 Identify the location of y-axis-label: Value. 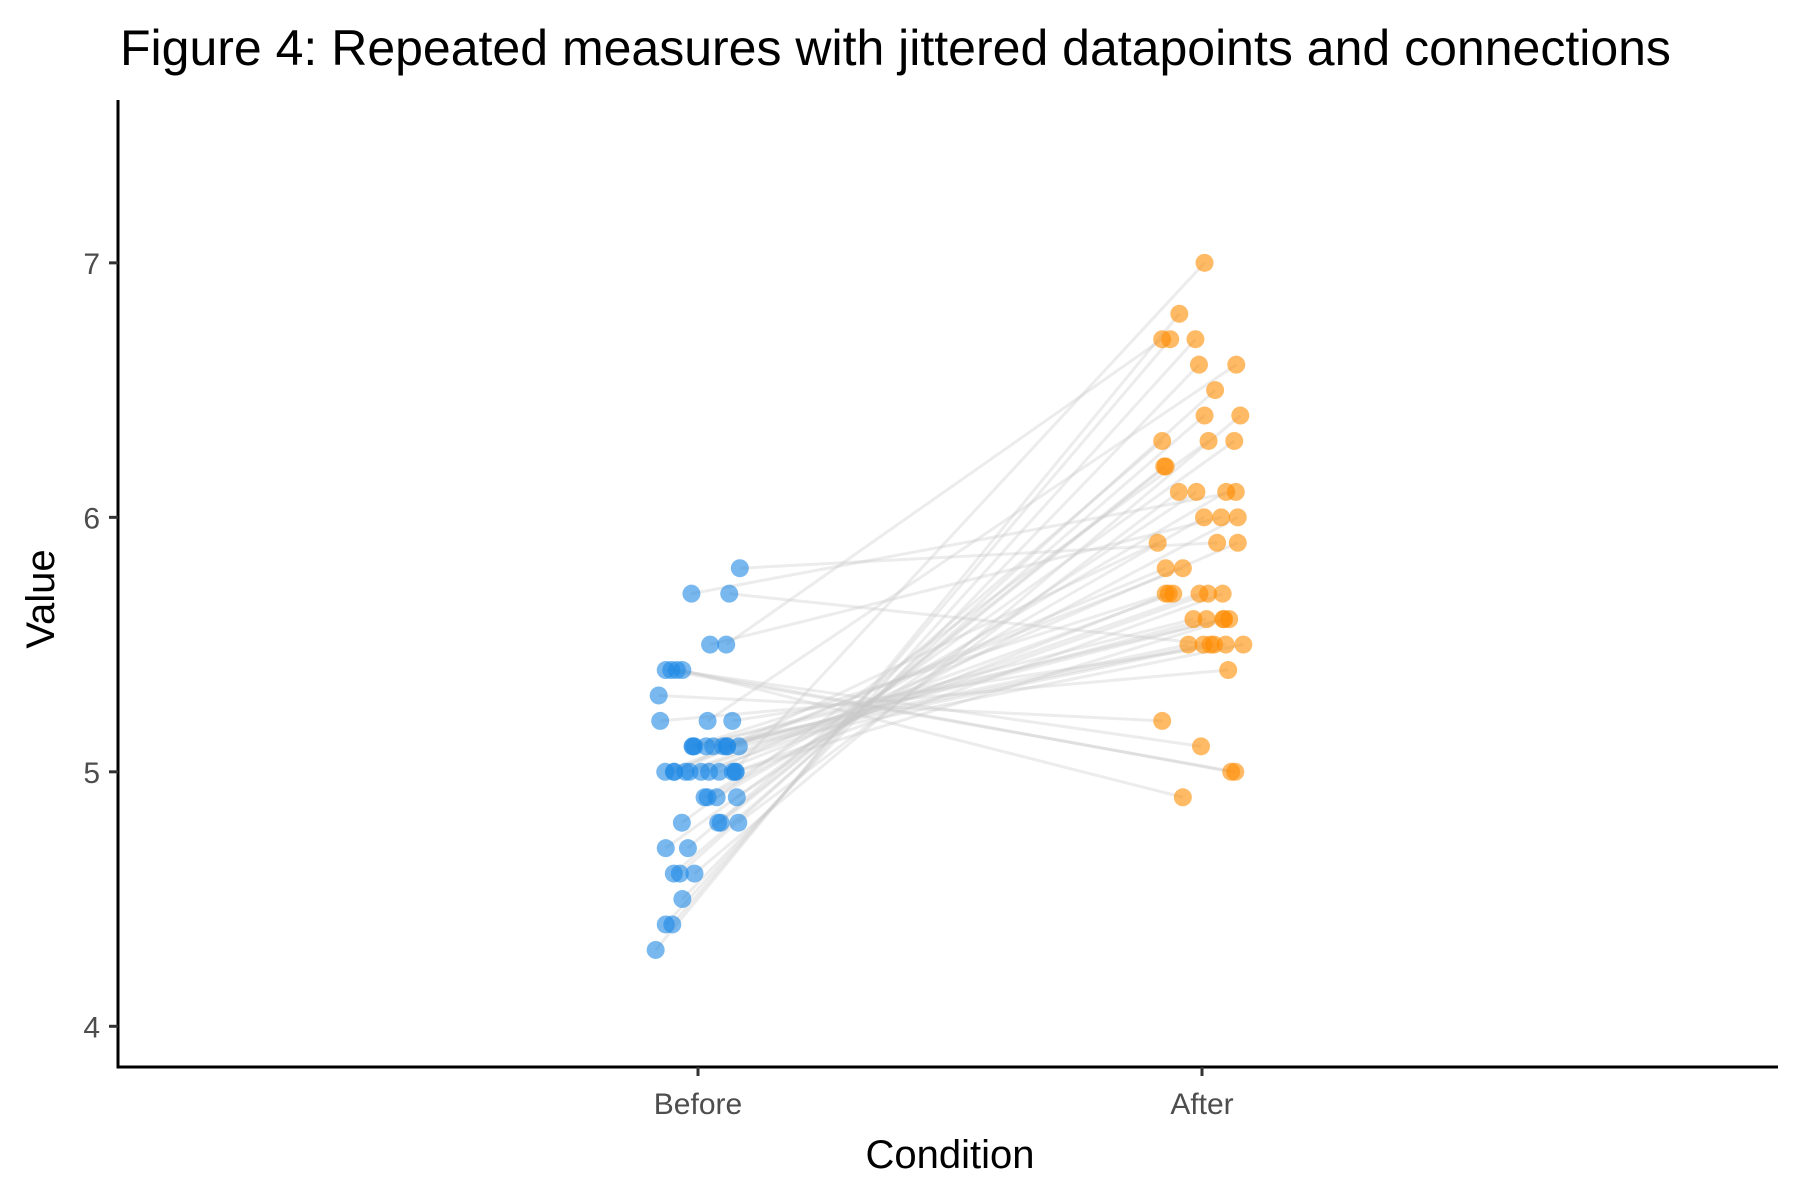
(41, 598).